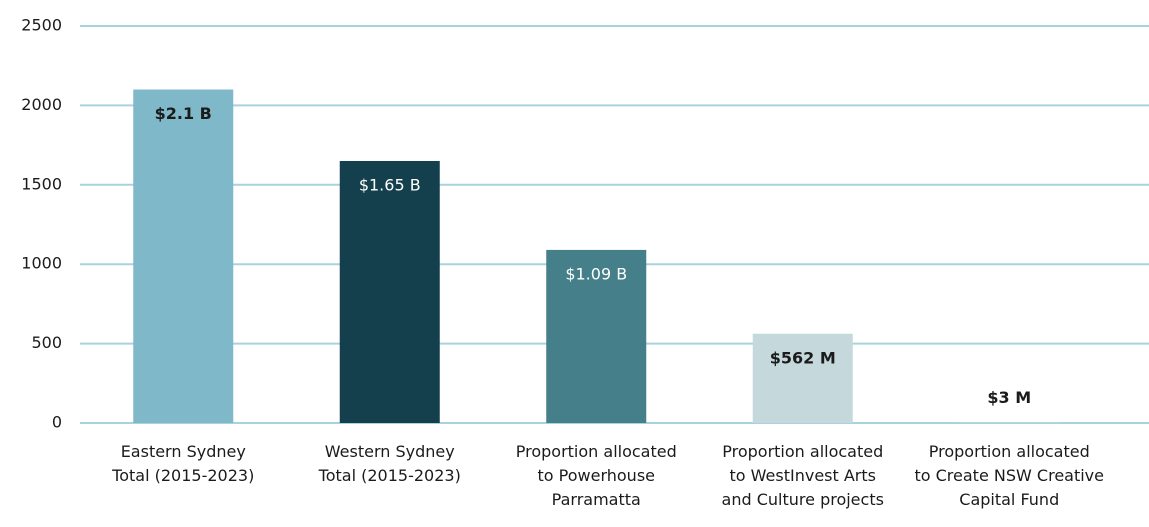  Describe the element at coordinates (390, 184) in the screenshot. I see `value-label: $1.65 B` at that location.